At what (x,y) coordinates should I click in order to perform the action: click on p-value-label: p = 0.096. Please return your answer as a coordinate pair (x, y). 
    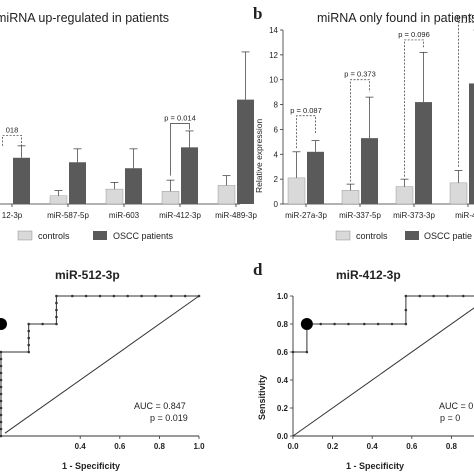
    Looking at the image, I should click on (414, 34).